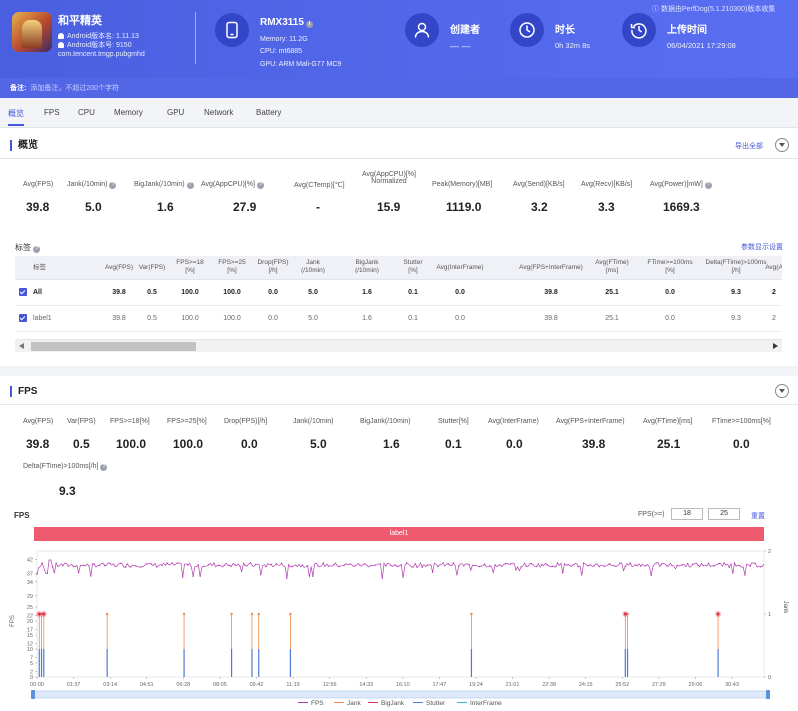 Image resolution: width=798 pixels, height=711 pixels. What do you see at coordinates (95, 45) in the screenshot?
I see `android-code: Android版本号: 9150` at bounding box center [95, 45].